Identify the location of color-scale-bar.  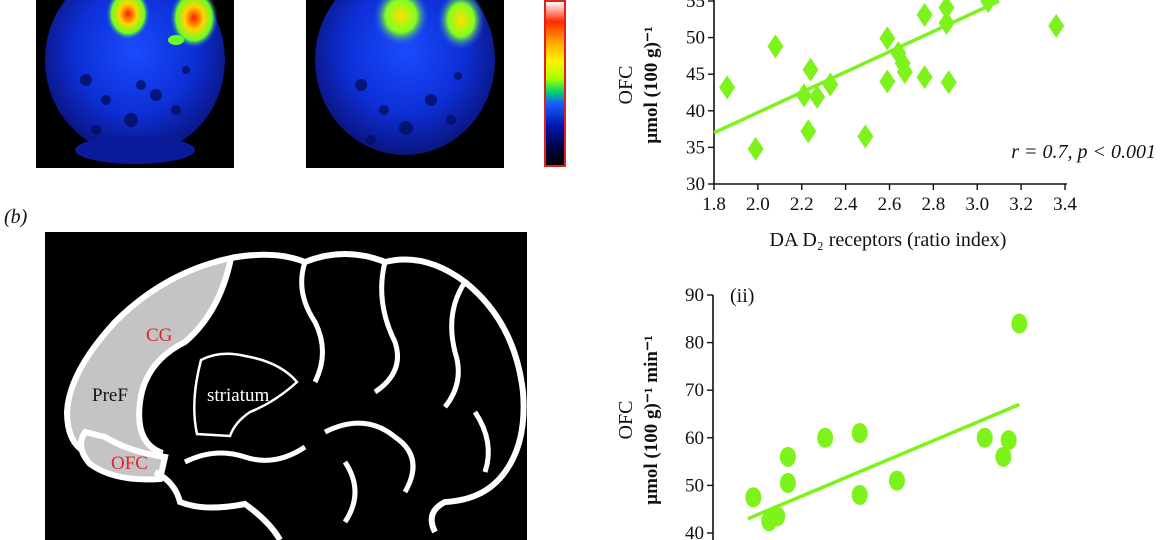
(555, 83).